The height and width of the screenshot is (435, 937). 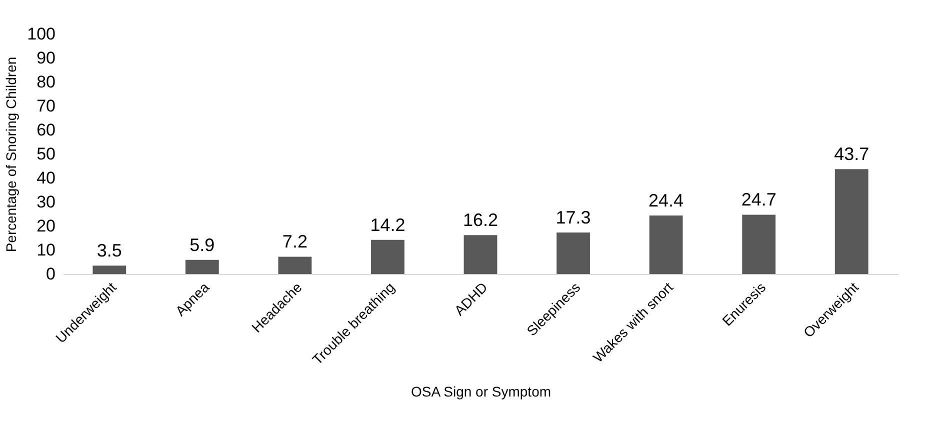 I want to click on data-label: 43.7, so click(x=852, y=154).